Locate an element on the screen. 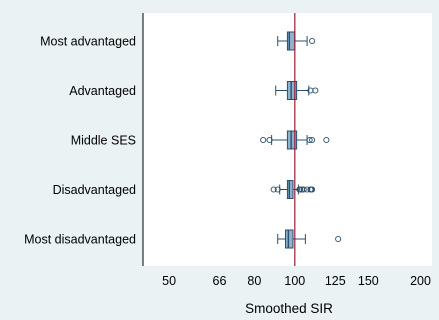  x-tick-label: 150 is located at coordinates (368, 281).